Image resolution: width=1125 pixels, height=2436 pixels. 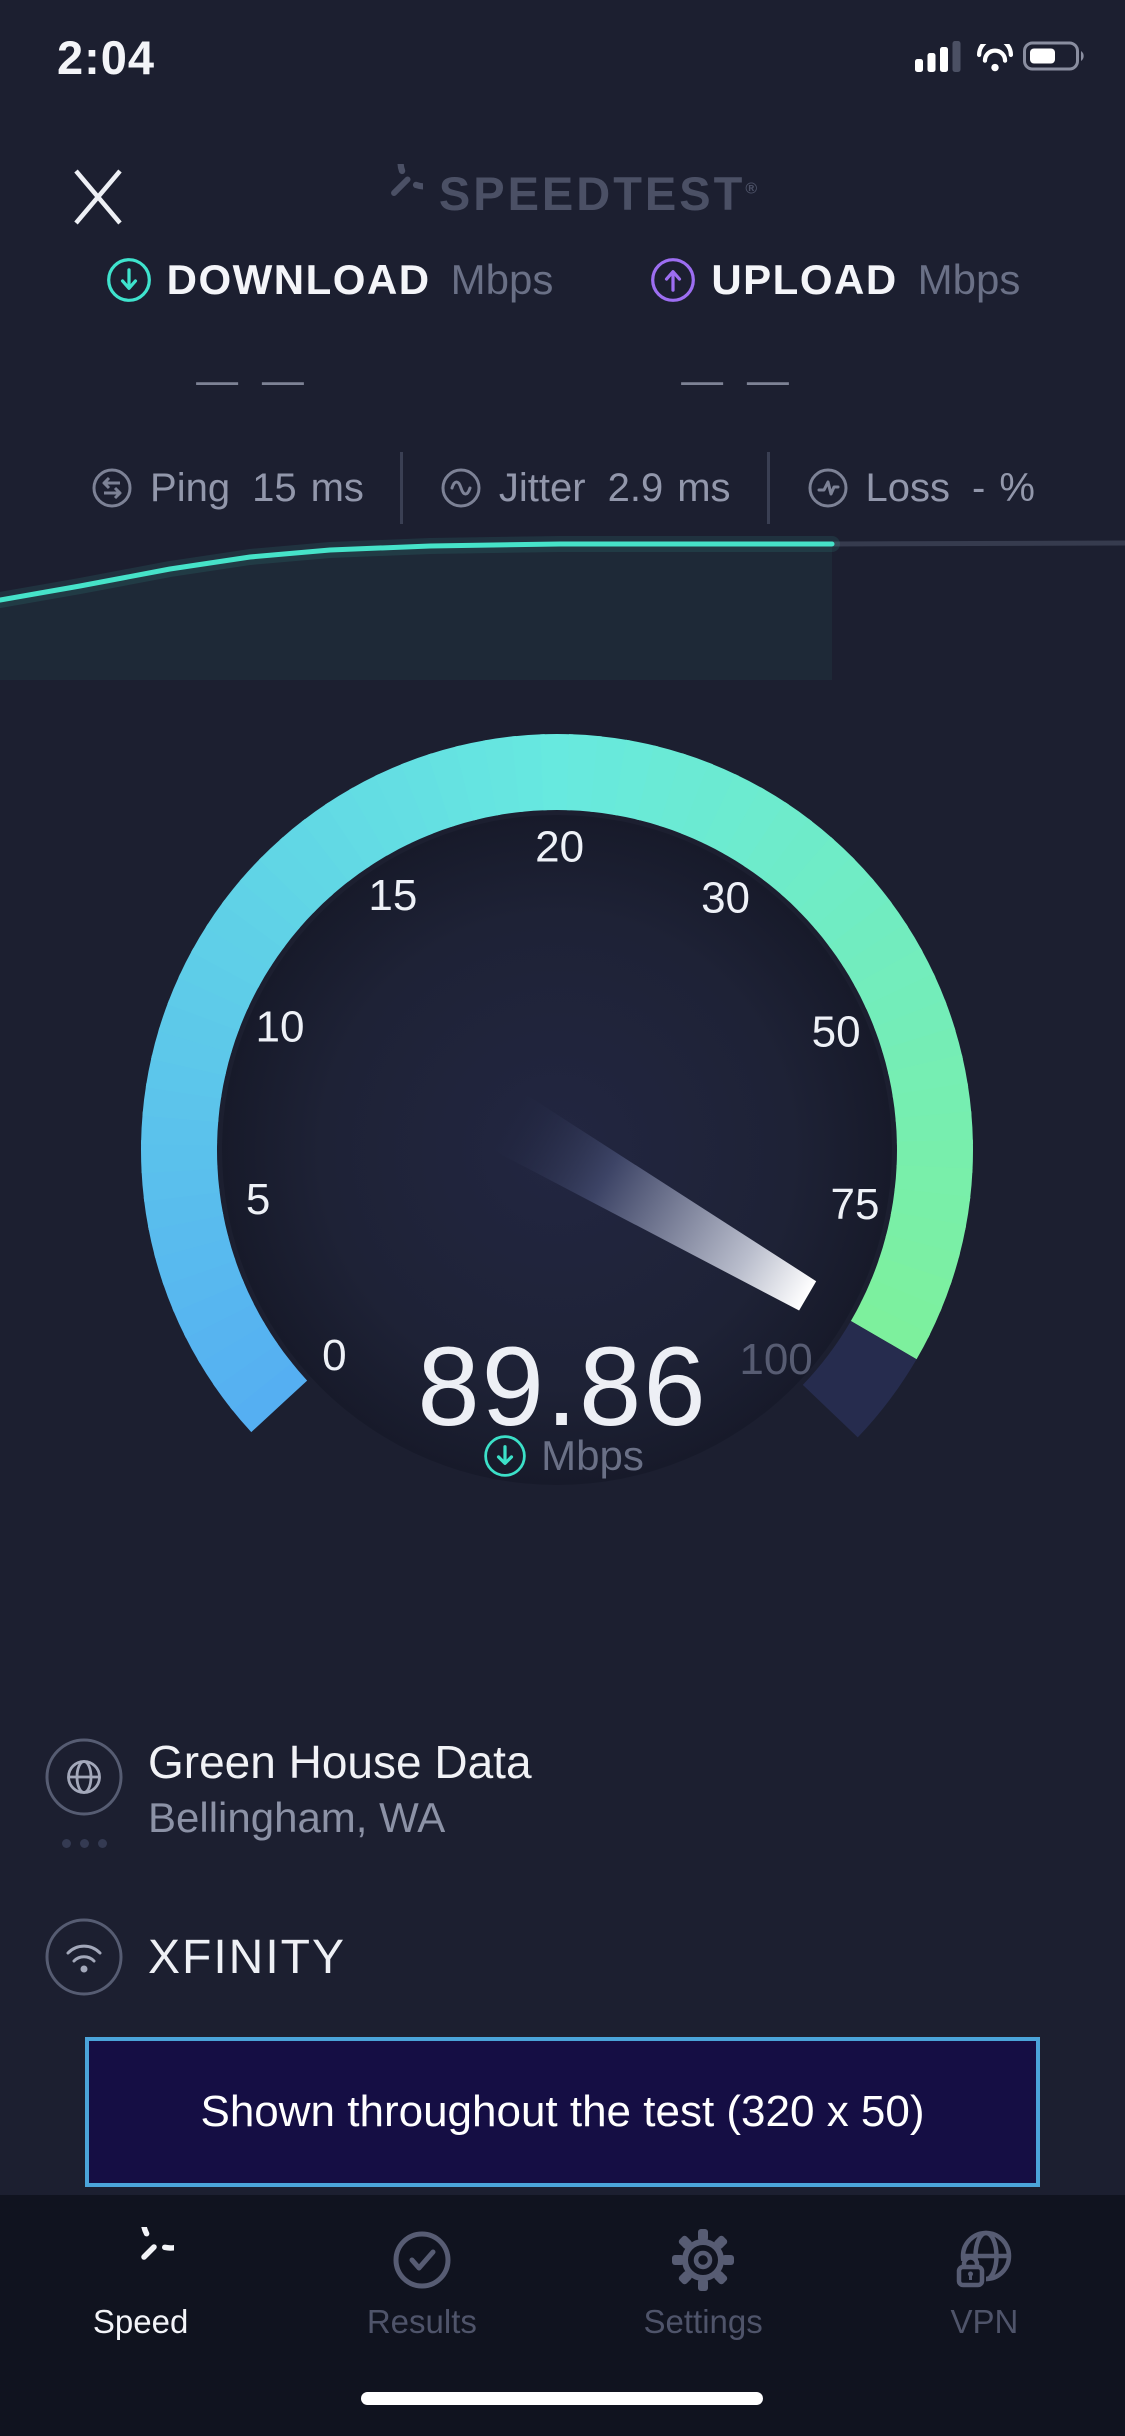 I want to click on svg-text: 20, so click(x=559, y=847).